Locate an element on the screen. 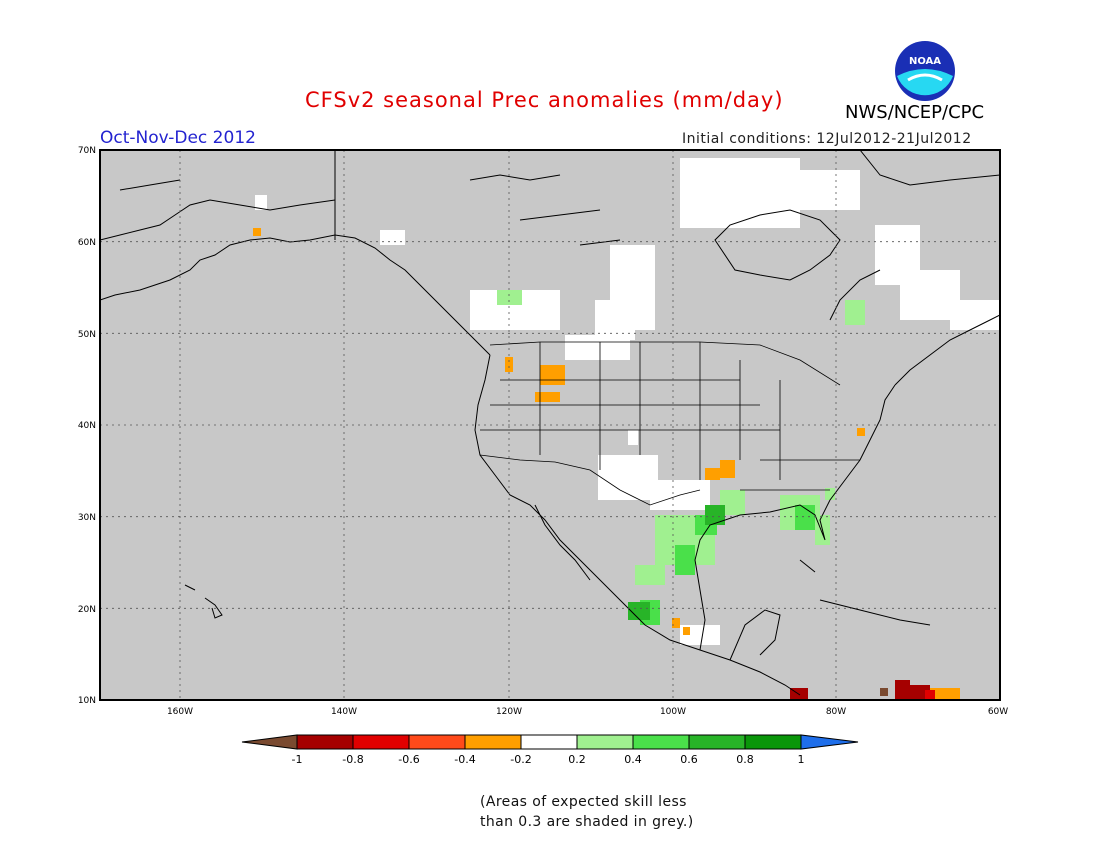  lon-label: 120W is located at coordinates (509, 712).